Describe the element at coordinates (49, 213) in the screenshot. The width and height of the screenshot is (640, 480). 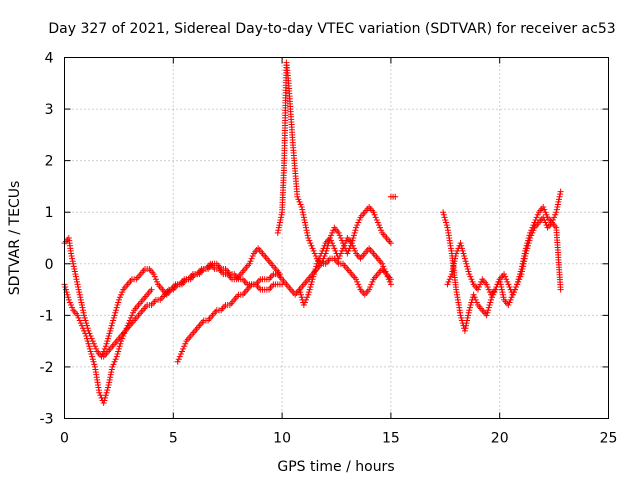
I see `y-tick-label: 1` at that location.